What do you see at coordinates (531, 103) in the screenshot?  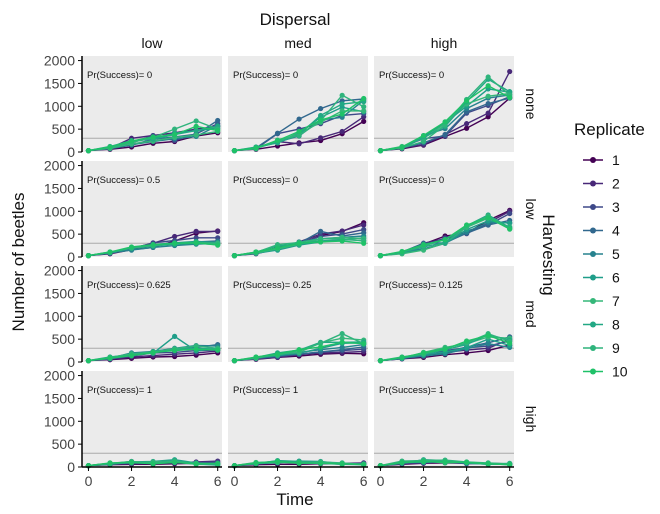 I see `facet-row-label: none` at bounding box center [531, 103].